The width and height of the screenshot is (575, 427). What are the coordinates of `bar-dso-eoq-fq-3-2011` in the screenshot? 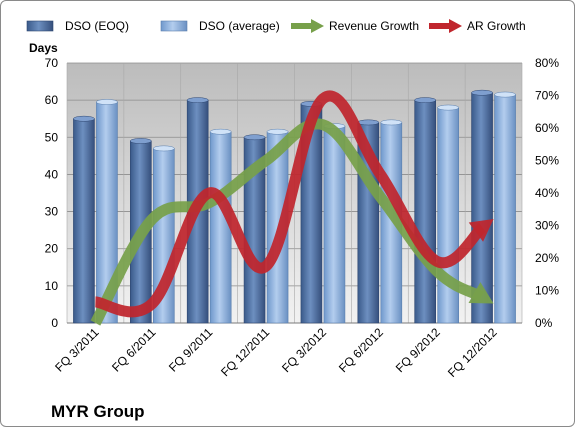 It's located at (84, 221).